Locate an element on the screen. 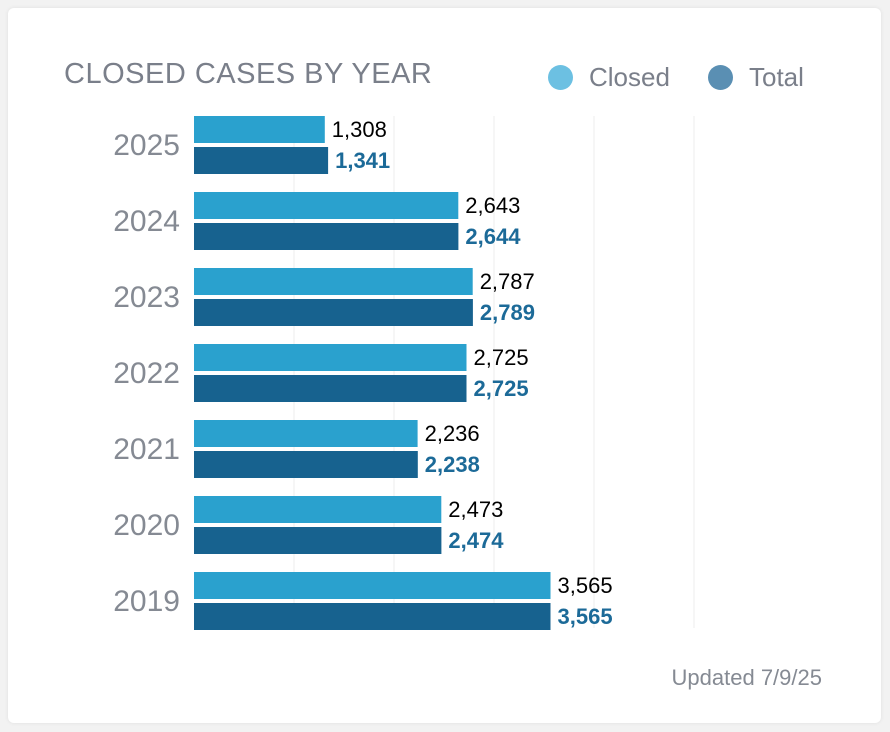  bar-closed-2023 is located at coordinates (333, 281).